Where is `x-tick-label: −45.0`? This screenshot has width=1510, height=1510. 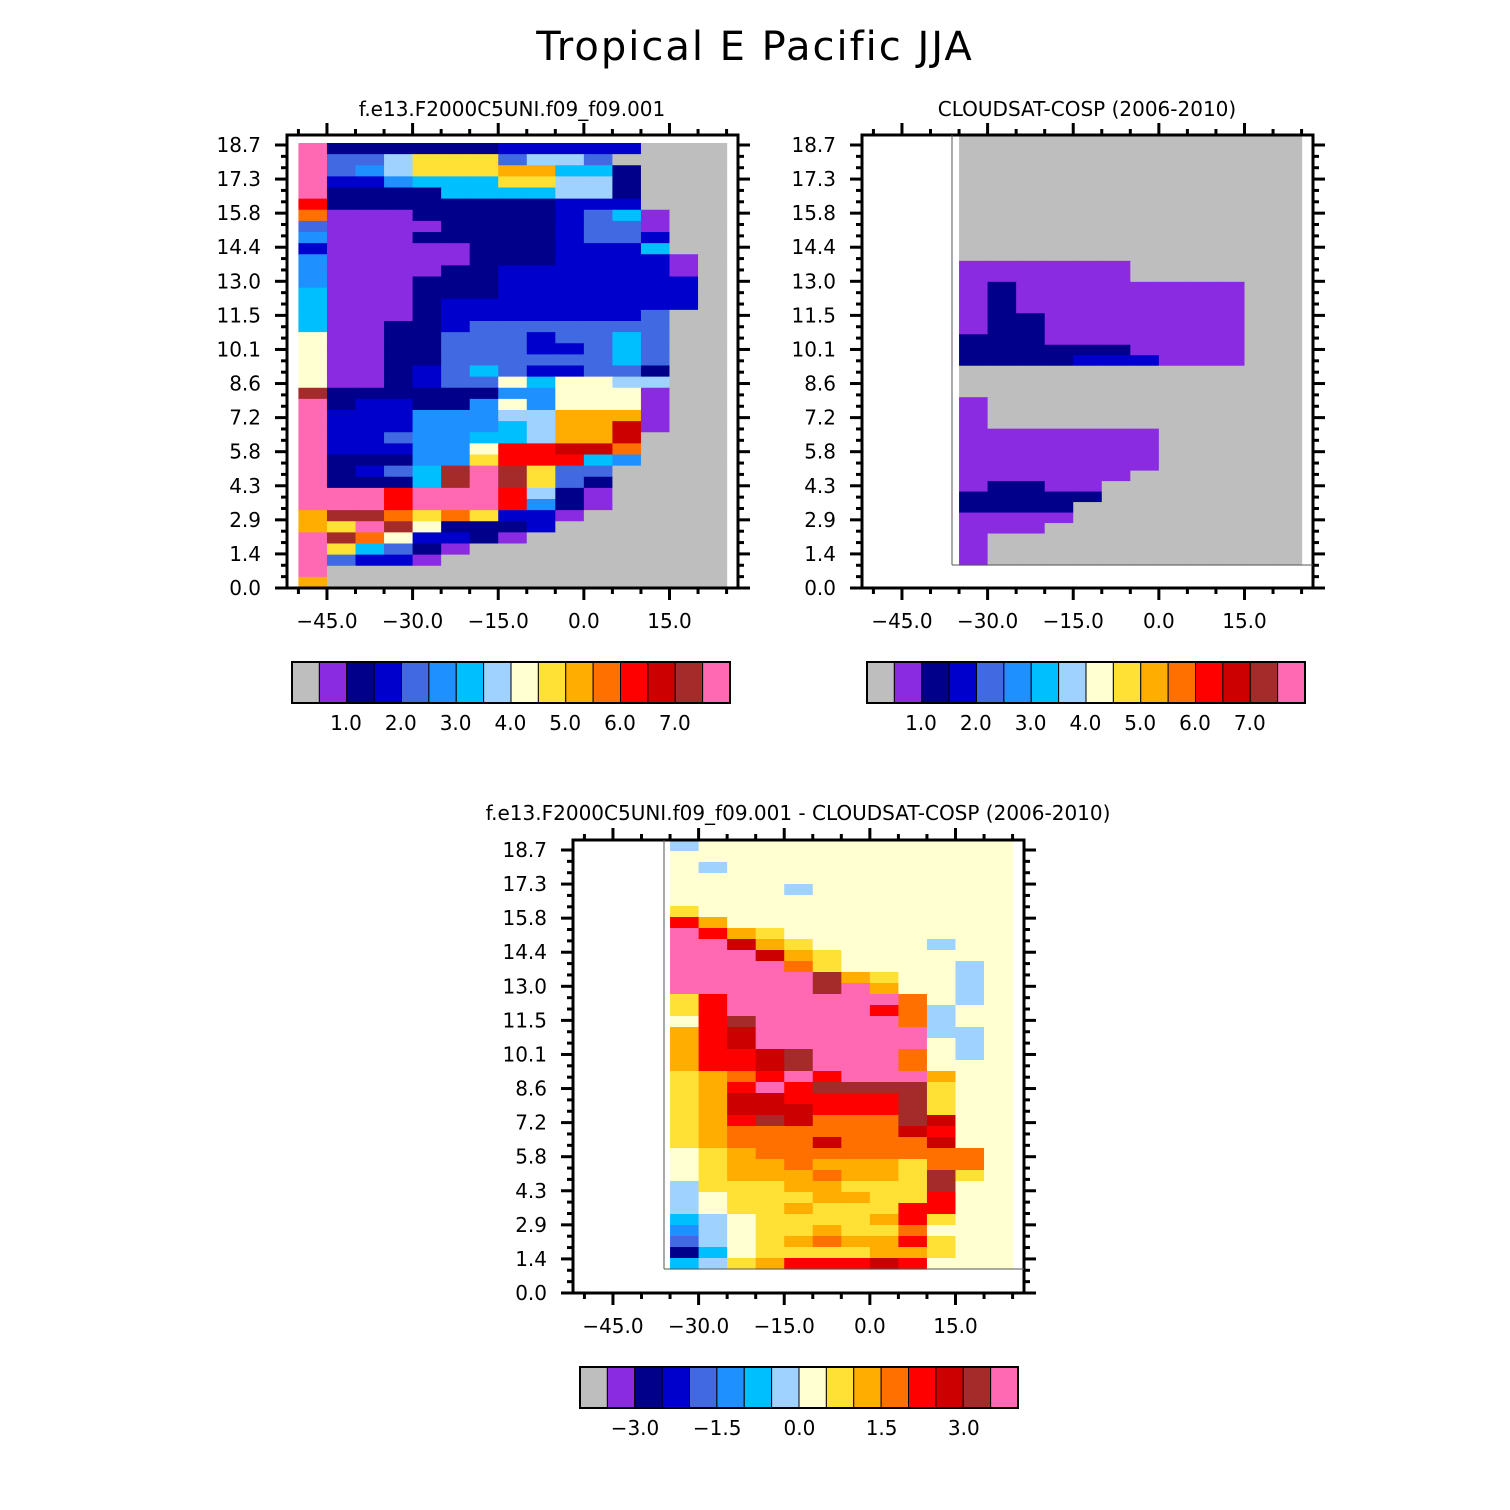 x-tick-label: −45.0 is located at coordinates (901, 621).